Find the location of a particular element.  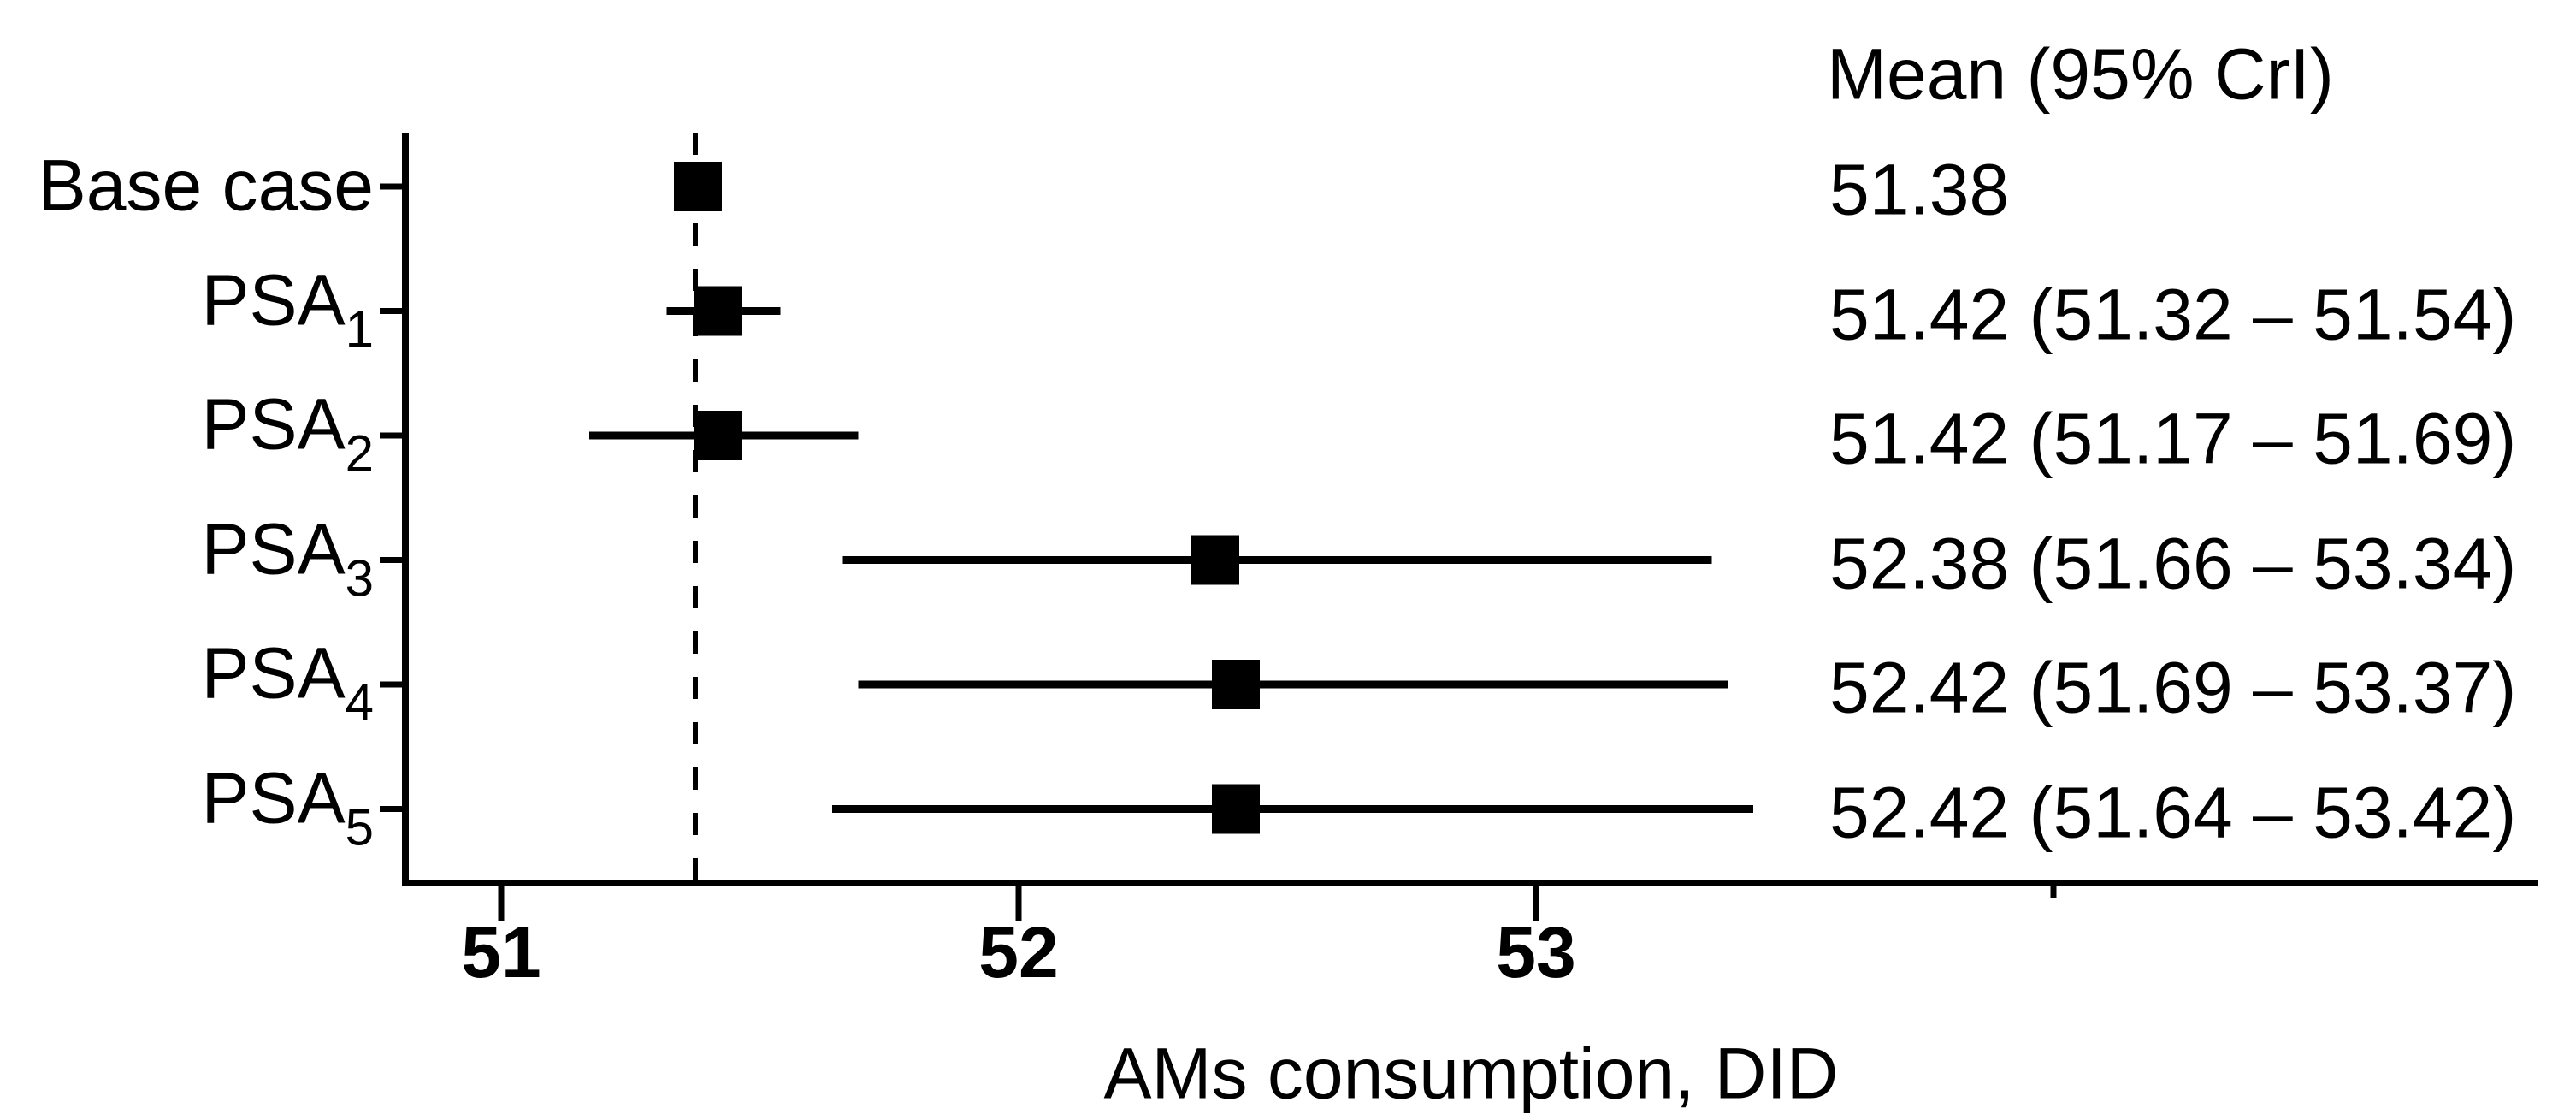

row-label-text: Base case is located at coordinates (206, 185).